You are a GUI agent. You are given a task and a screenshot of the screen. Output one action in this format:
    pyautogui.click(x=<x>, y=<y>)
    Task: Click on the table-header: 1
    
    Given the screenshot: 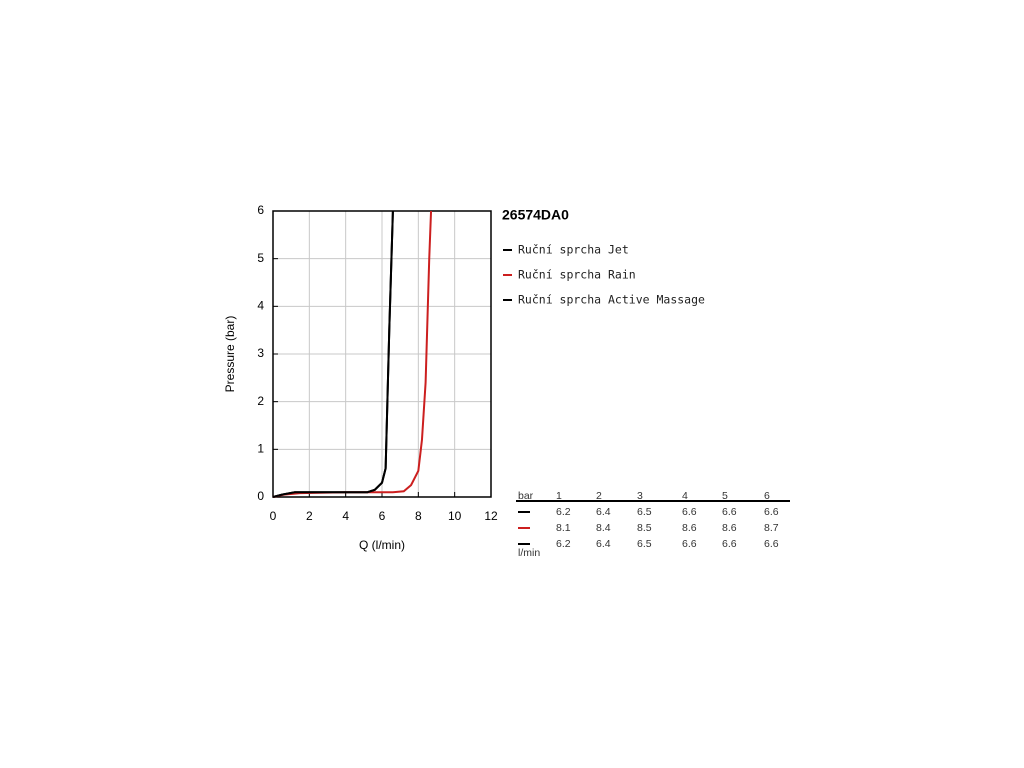 What is the action you would take?
    pyautogui.click(x=559, y=496)
    